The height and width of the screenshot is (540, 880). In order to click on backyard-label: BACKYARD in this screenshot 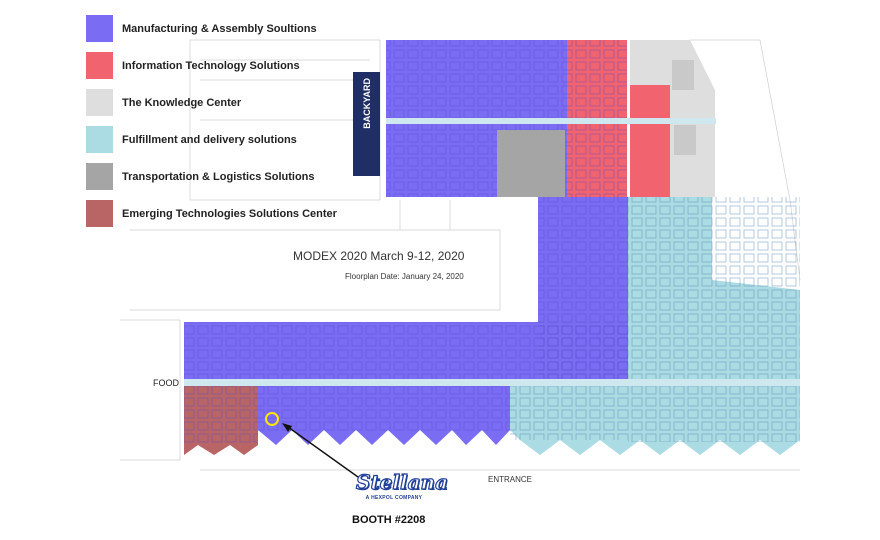, I will do `click(366, 103)`.